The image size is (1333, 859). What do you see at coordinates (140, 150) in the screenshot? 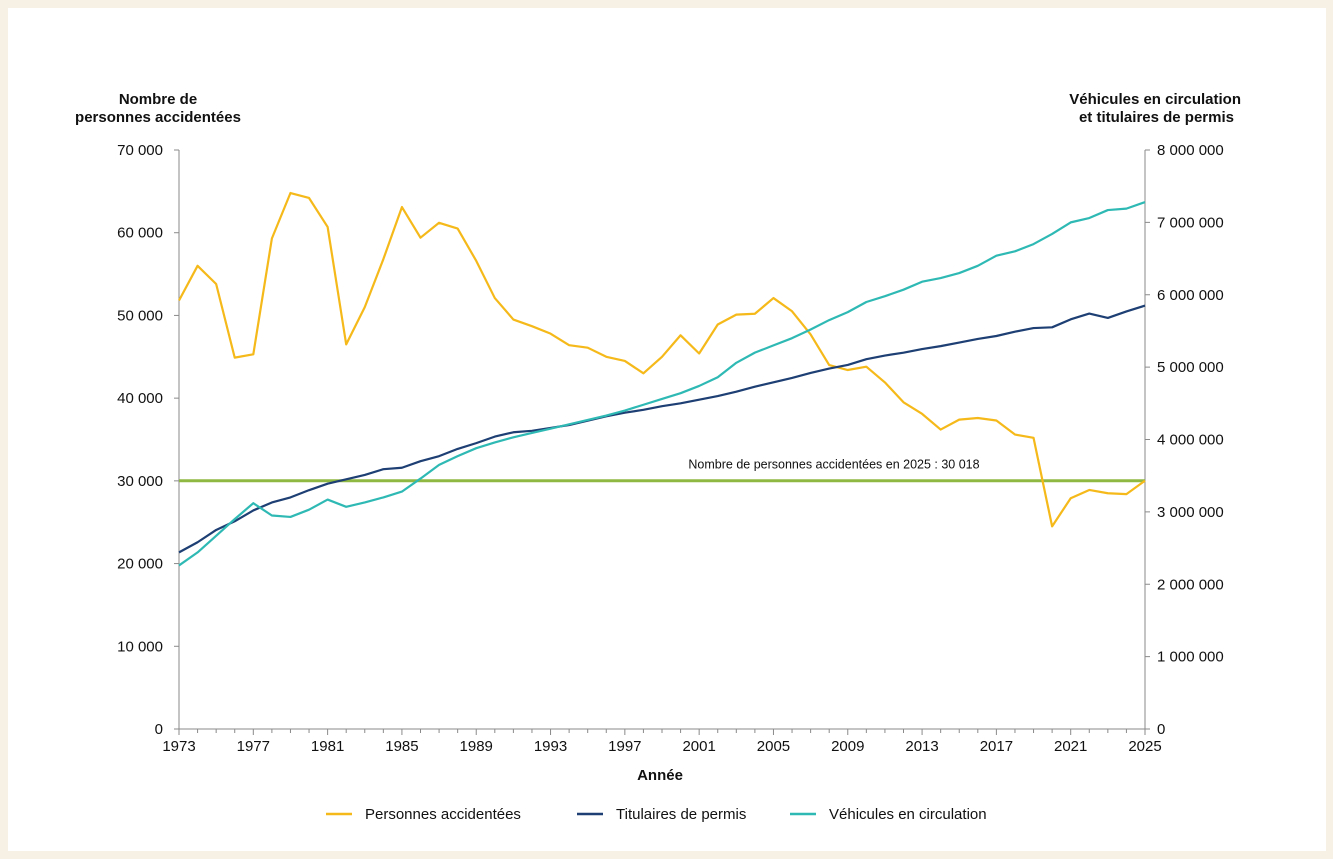
I see `y-left-tick-label: 70 000` at bounding box center [140, 150].